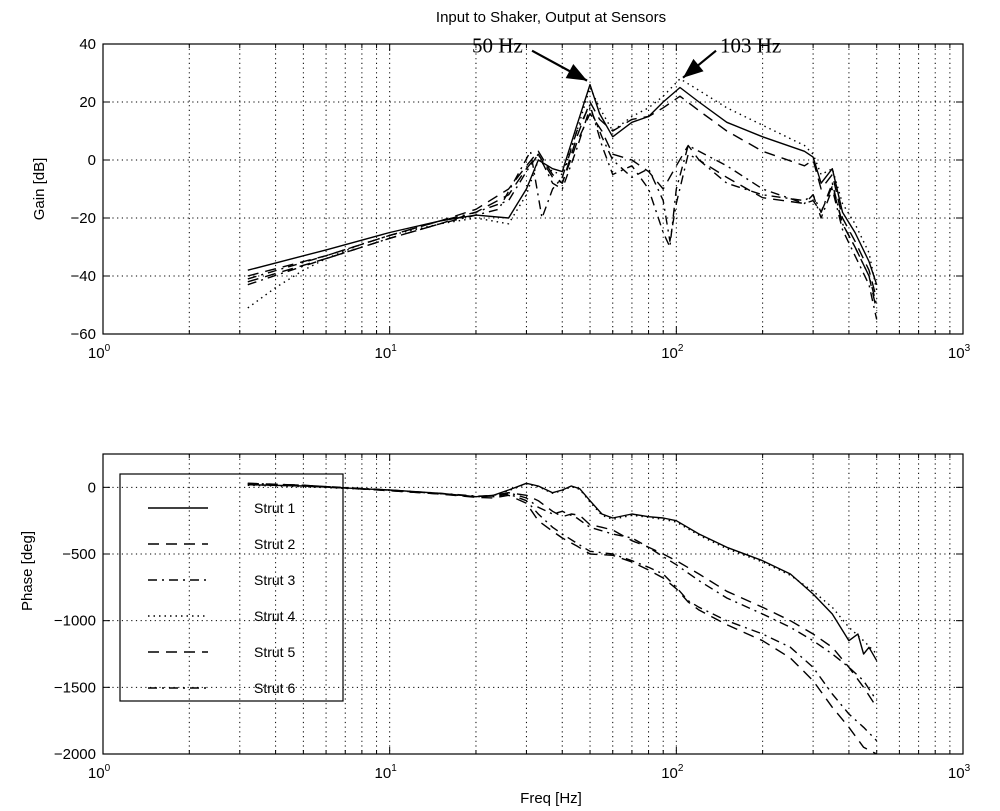 The height and width of the screenshot is (811, 1000). I want to click on legend-label-strut-3: Strut 3, so click(274, 580).